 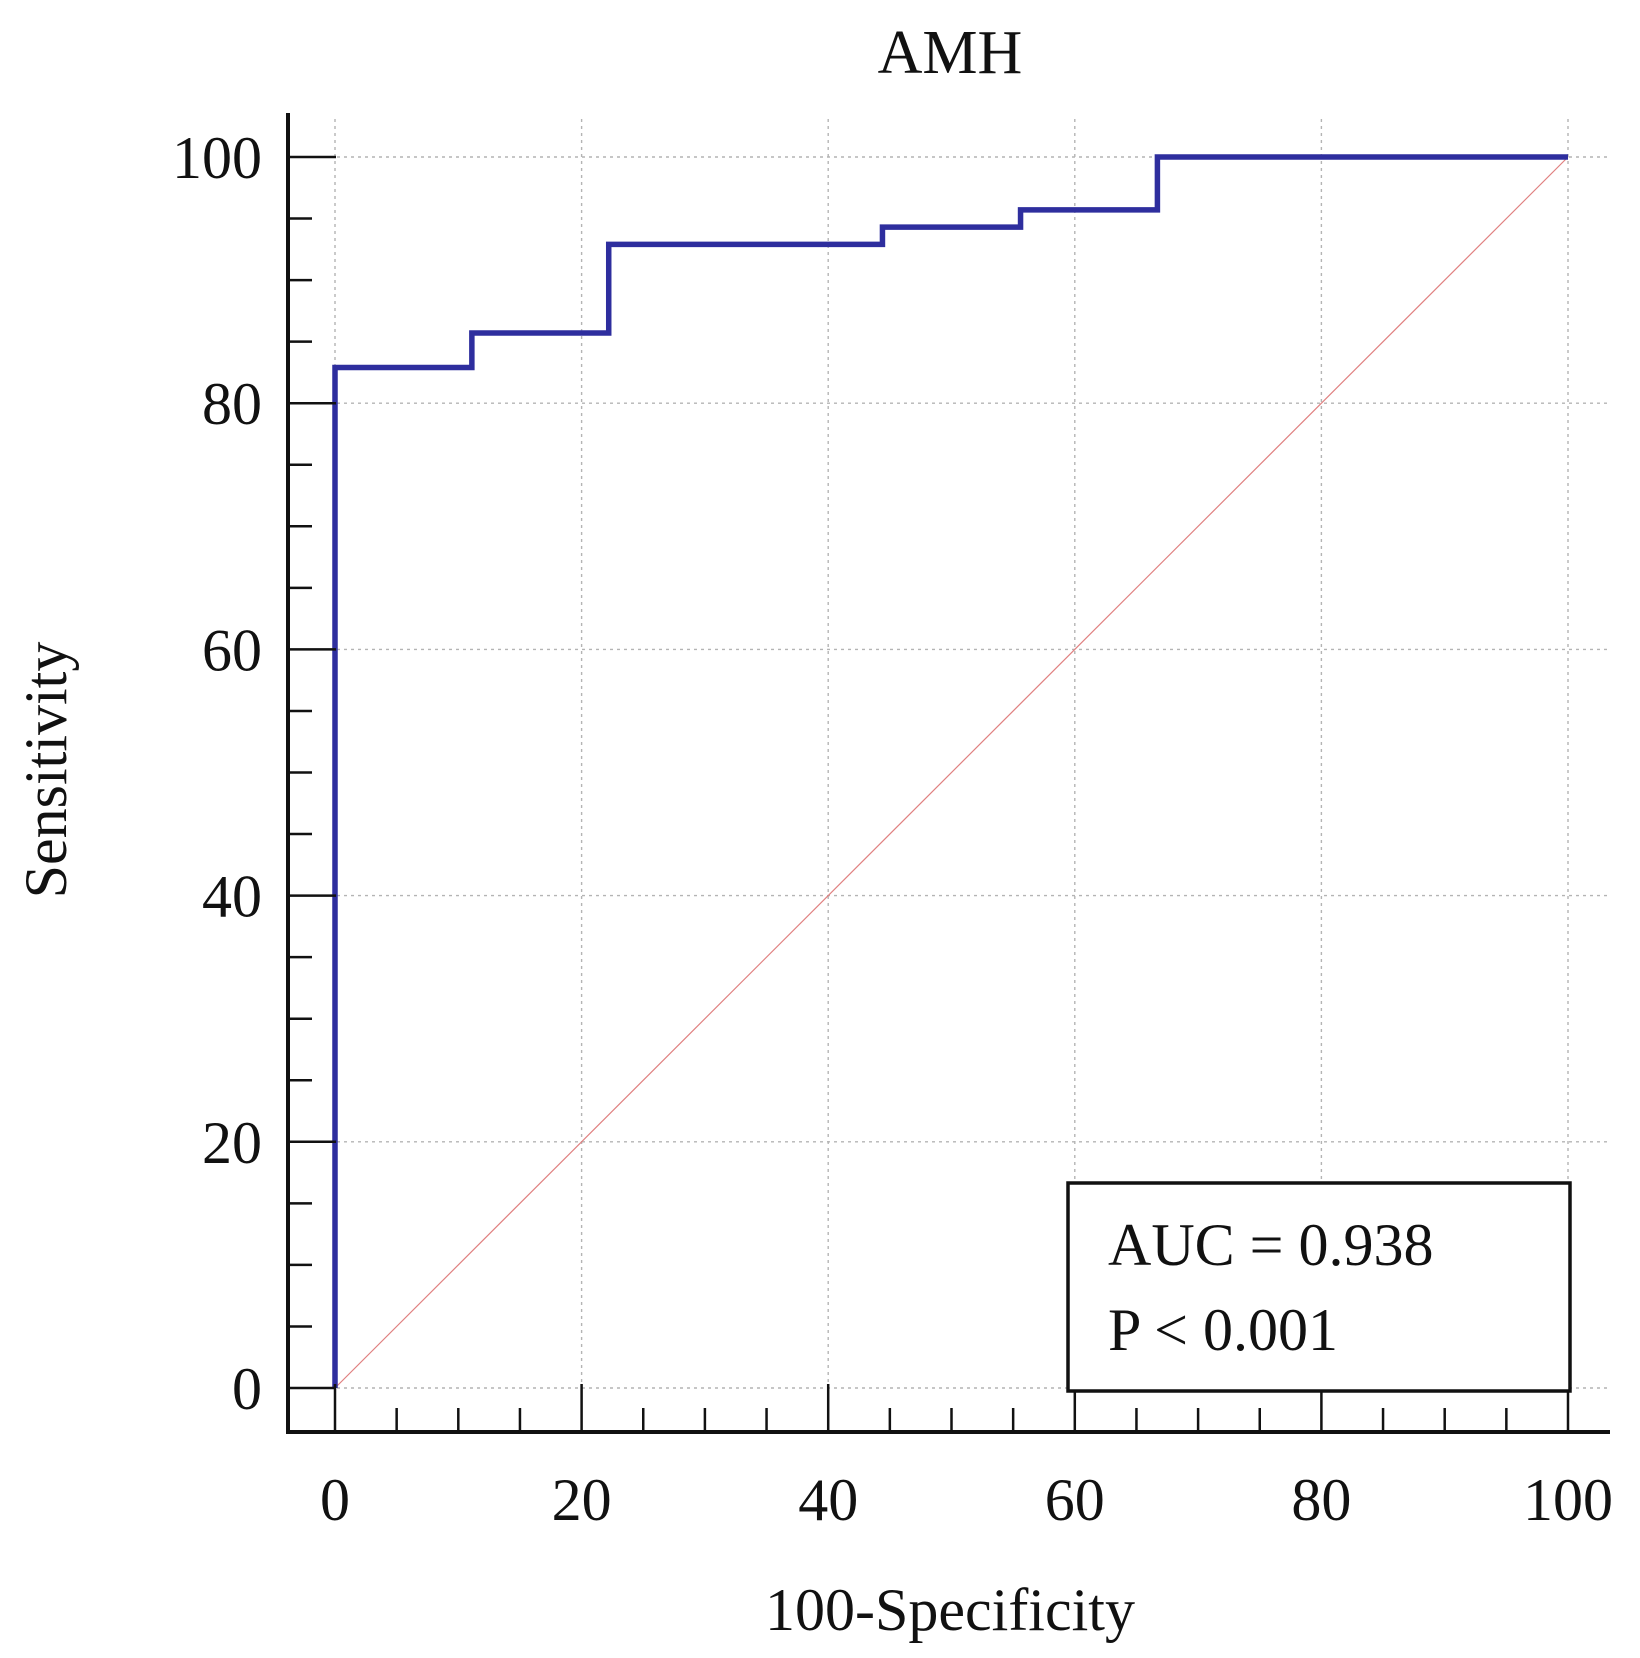 I want to click on y-tick-label: 100, so click(x=217, y=158).